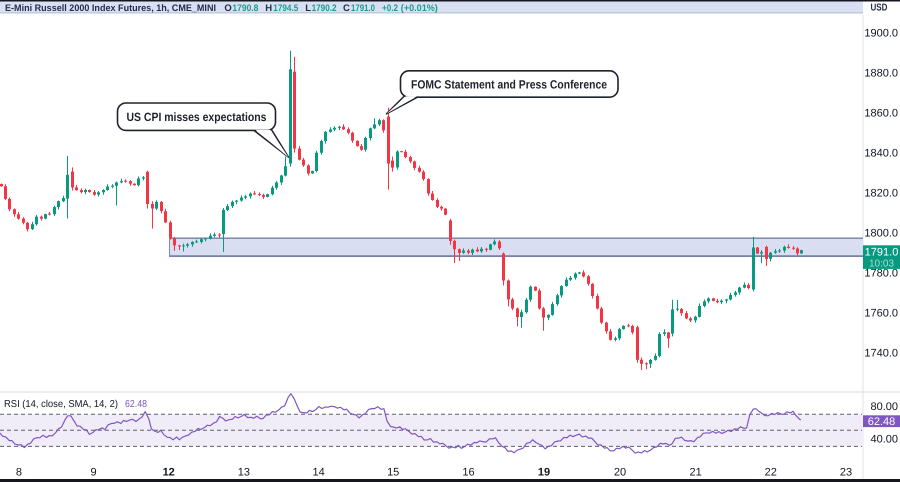  I want to click on svg-text: O, so click(227, 8).